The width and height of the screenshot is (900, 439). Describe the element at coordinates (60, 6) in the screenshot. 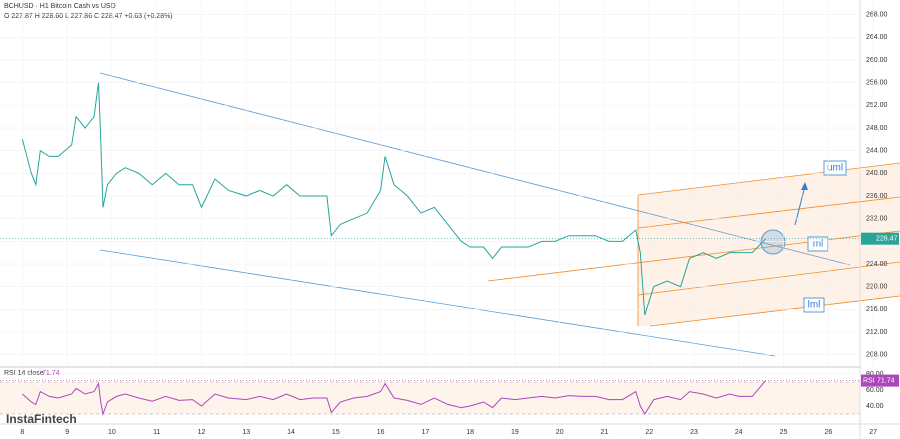

I see `chart-title: BCHUSD · H1 Bitcoin Cash vs USD` at that location.